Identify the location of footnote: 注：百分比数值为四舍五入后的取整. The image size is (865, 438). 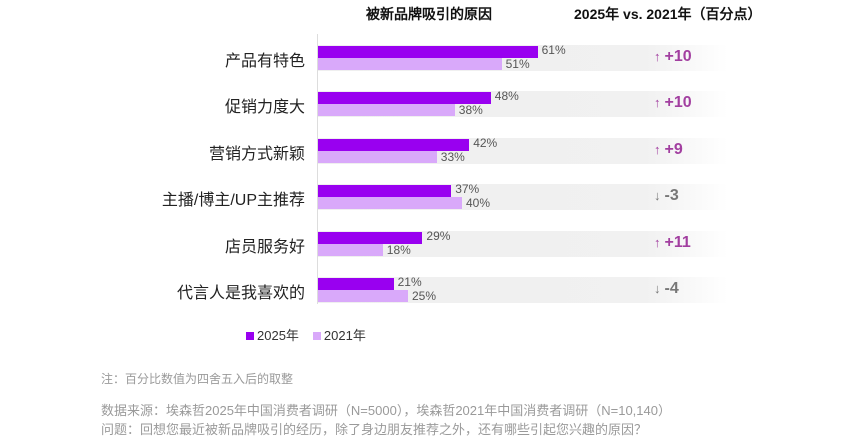
(197, 379).